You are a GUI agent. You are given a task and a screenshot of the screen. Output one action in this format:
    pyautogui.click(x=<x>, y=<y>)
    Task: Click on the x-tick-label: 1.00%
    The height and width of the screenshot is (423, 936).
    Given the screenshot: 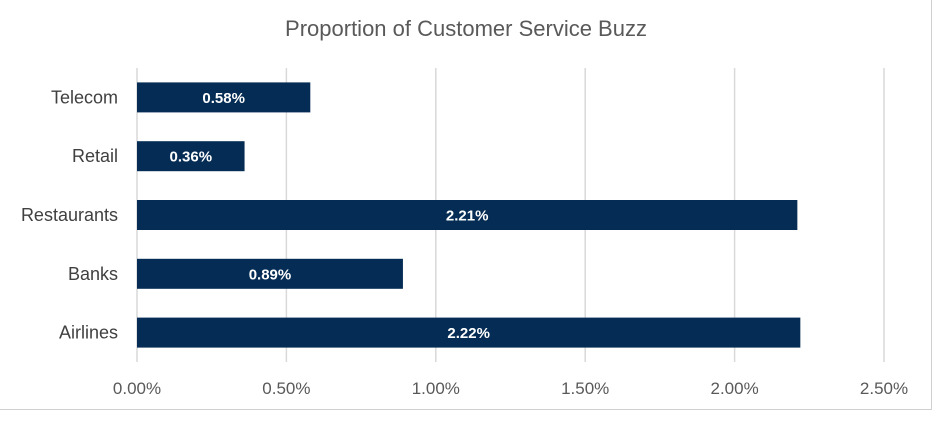 What is the action you would take?
    pyautogui.click(x=436, y=388)
    